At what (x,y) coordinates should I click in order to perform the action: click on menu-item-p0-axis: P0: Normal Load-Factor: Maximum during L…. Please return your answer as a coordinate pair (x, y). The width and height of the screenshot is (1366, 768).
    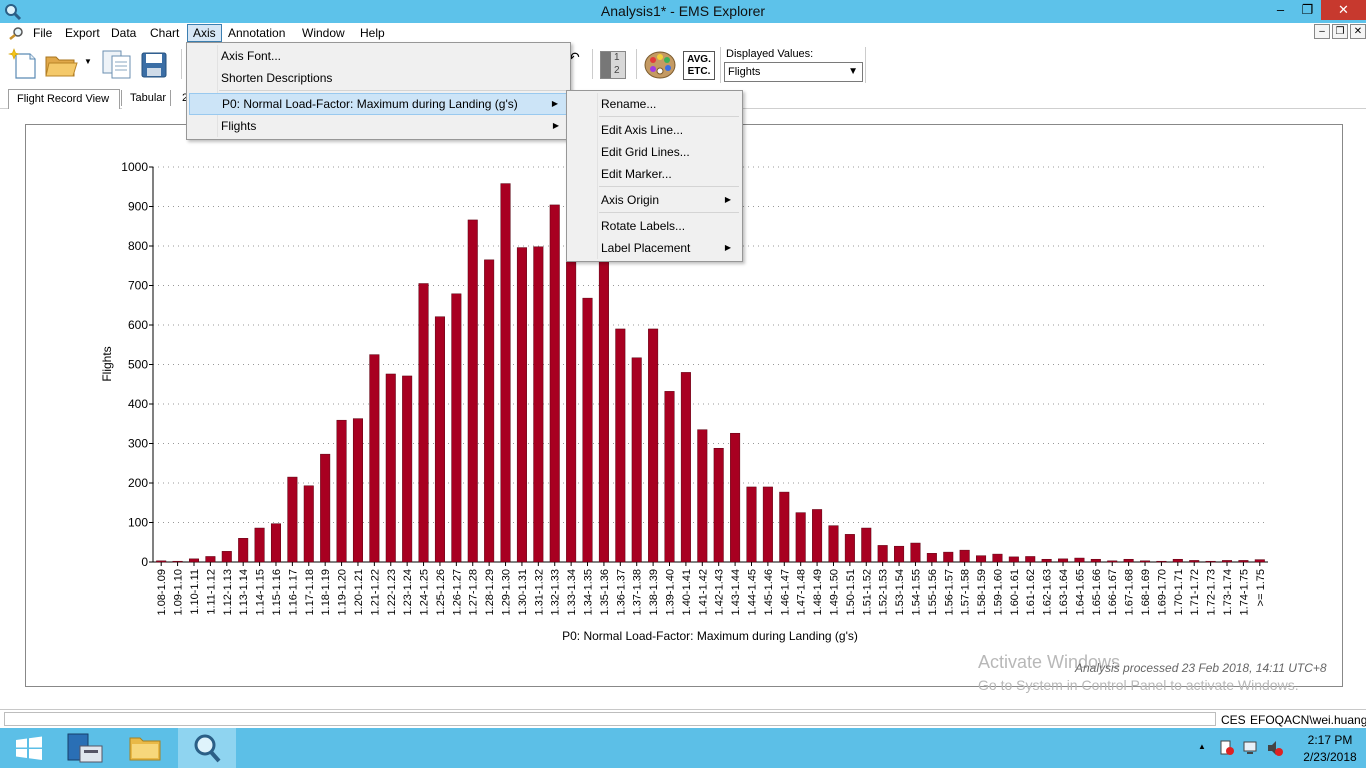
    Looking at the image, I should click on (378, 104).